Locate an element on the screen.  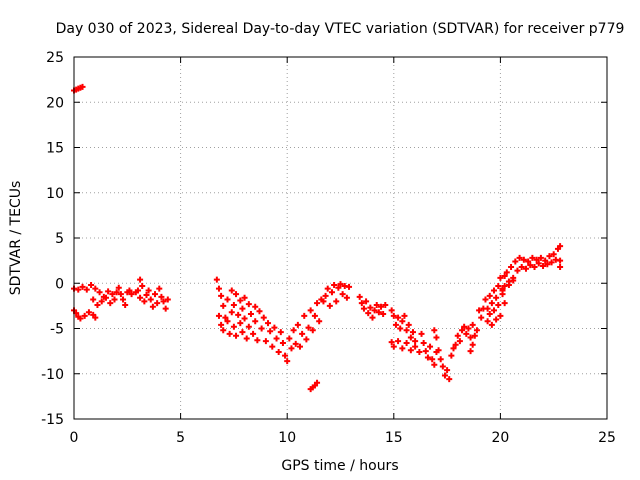
x-tick-label: 20 is located at coordinates (500, 438).